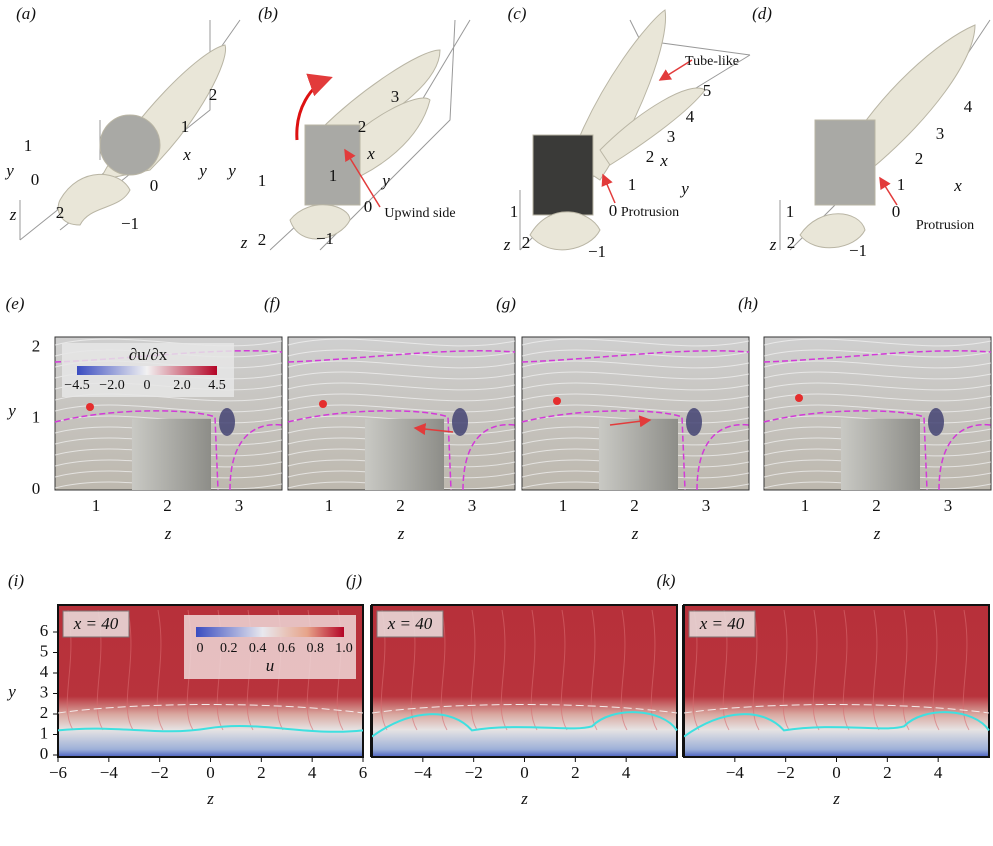  What do you see at coordinates (712, 61) in the screenshot?
I see `axis-text: Tube-like` at bounding box center [712, 61].